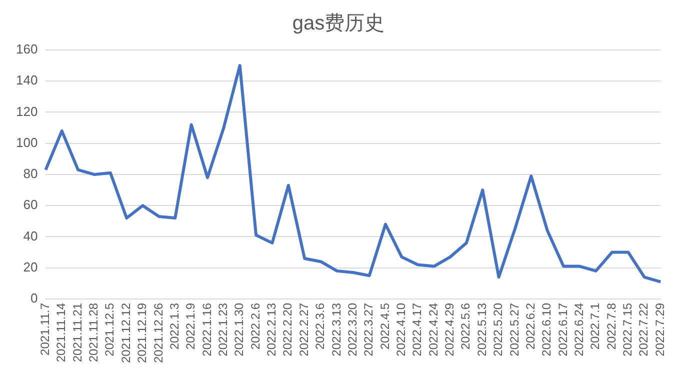  What do you see at coordinates (320, 326) in the screenshot?
I see `x-tick-label: 2022.3.6` at bounding box center [320, 326].